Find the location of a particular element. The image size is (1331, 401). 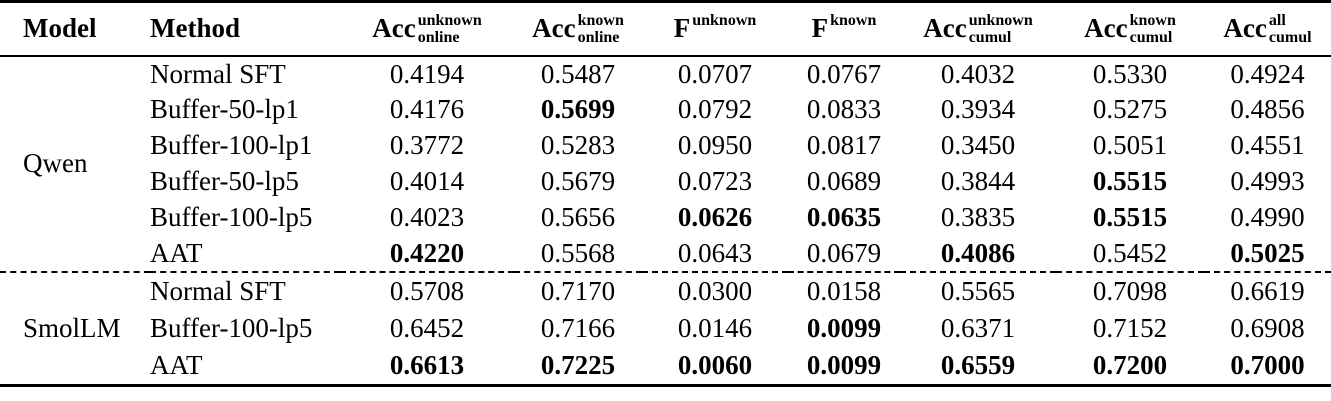

metric-scripts: known online is located at coordinates (601, 29).